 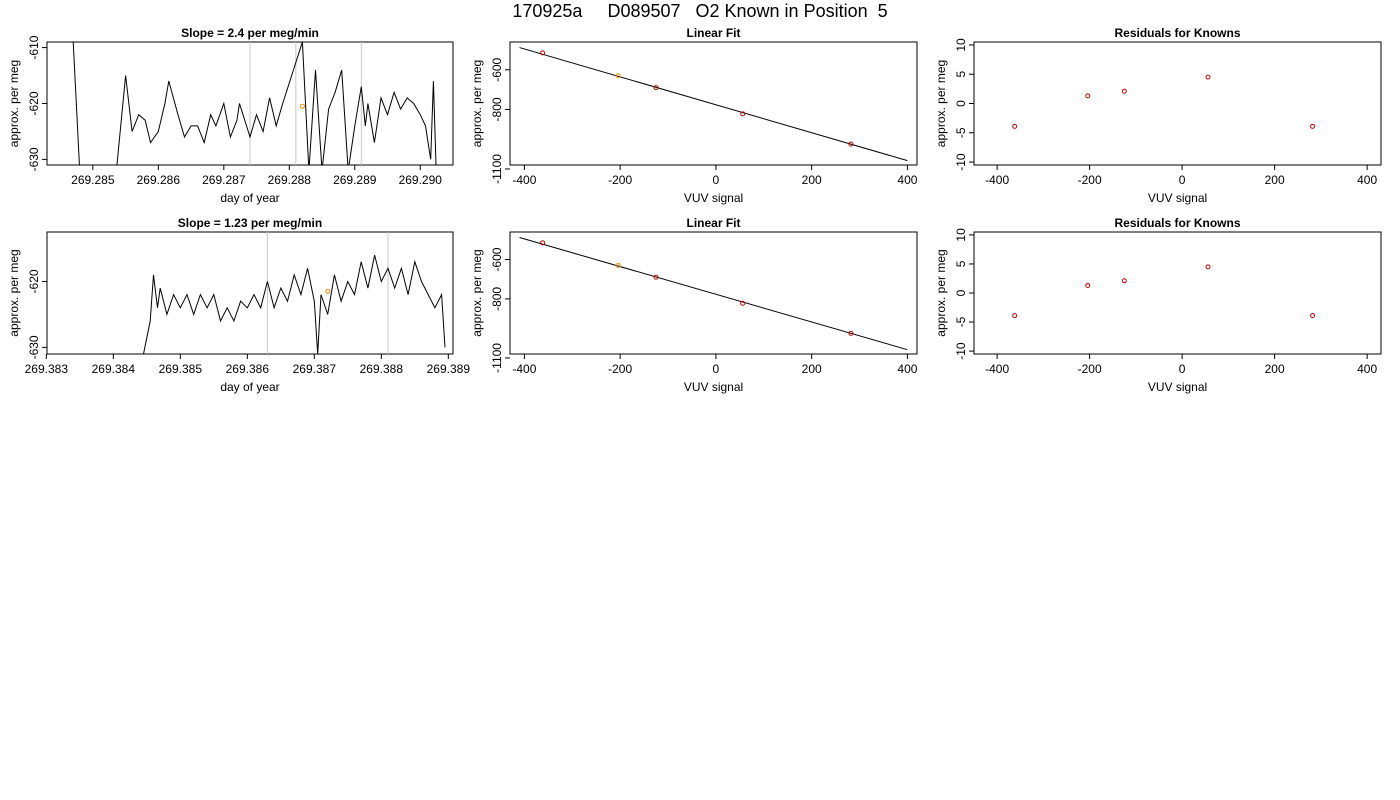 What do you see at coordinates (700, 11) in the screenshot?
I see `page-title: 170925a D089507 O2 Known in Position 5` at bounding box center [700, 11].